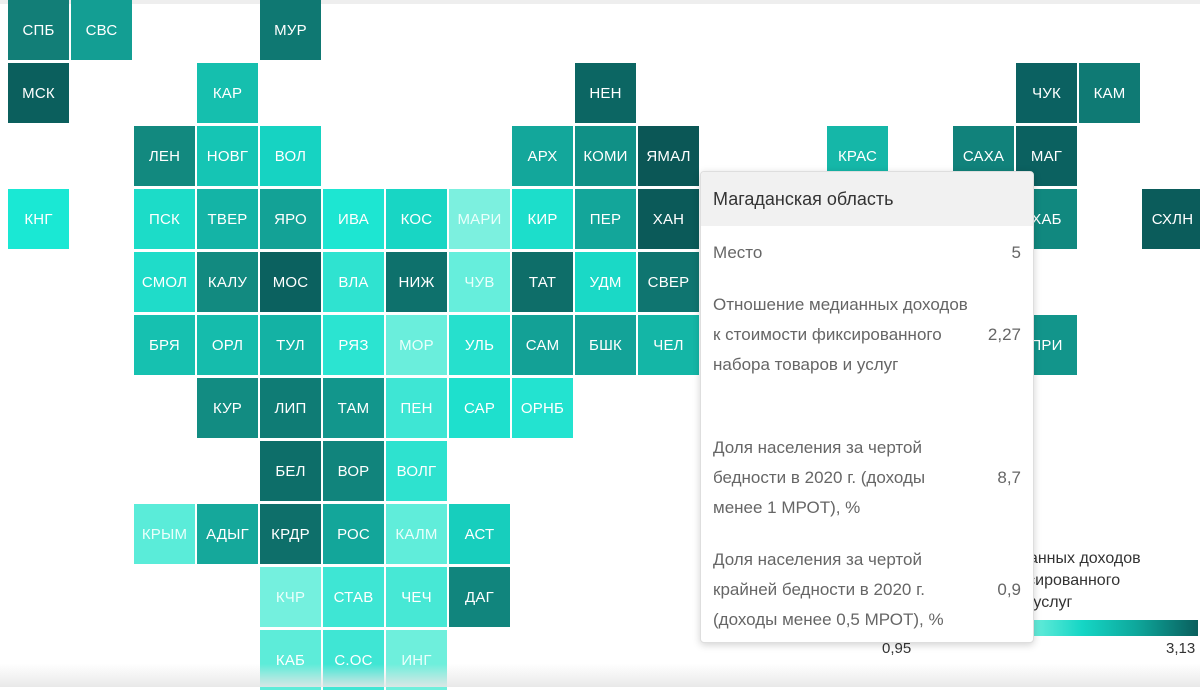 Image resolution: width=1200 pixels, height=690 pixels. Describe the element at coordinates (867, 199) in the screenshot. I see `tooltip-title: Магаданская область` at that location.